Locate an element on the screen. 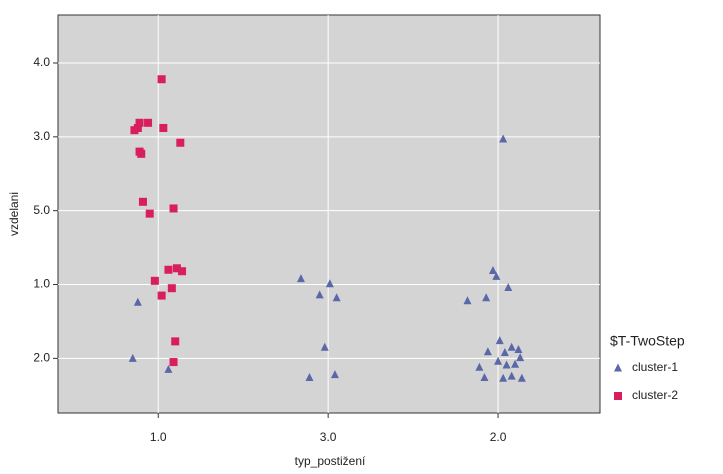 The image size is (723, 474). y-tick-label: 5.0 is located at coordinates (41, 210).